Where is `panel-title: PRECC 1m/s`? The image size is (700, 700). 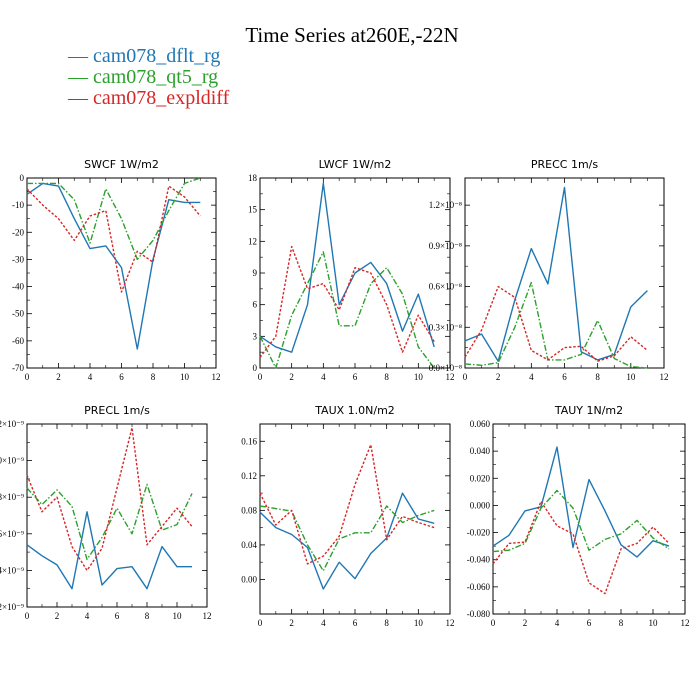
panel-title: PRECC 1m/s is located at coordinates (565, 164).